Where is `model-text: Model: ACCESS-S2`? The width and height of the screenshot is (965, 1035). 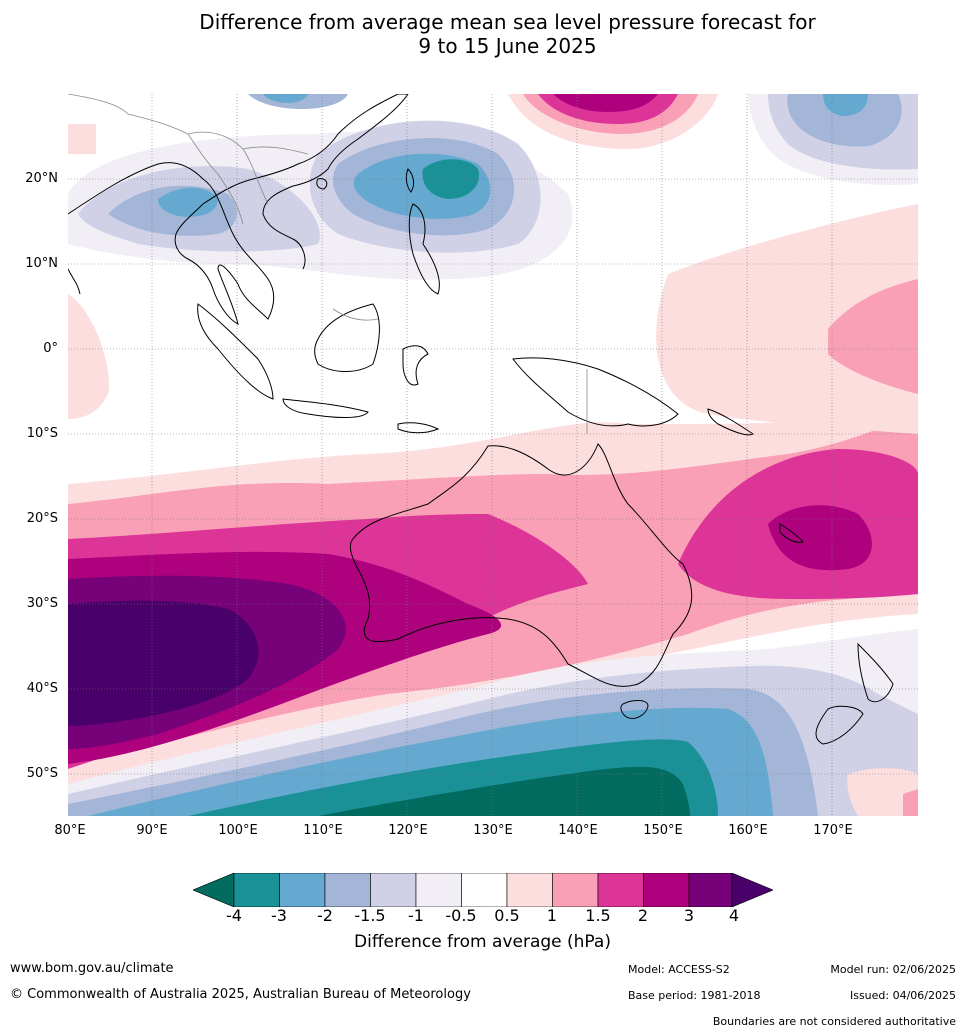 model-text: Model: ACCESS-S2 is located at coordinates (679, 969).